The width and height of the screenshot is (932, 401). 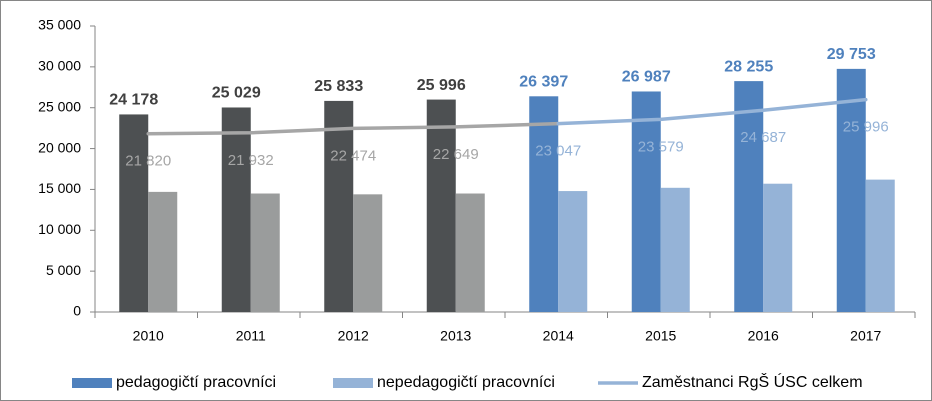 I want to click on data-label: 24 178, so click(x=133, y=100).